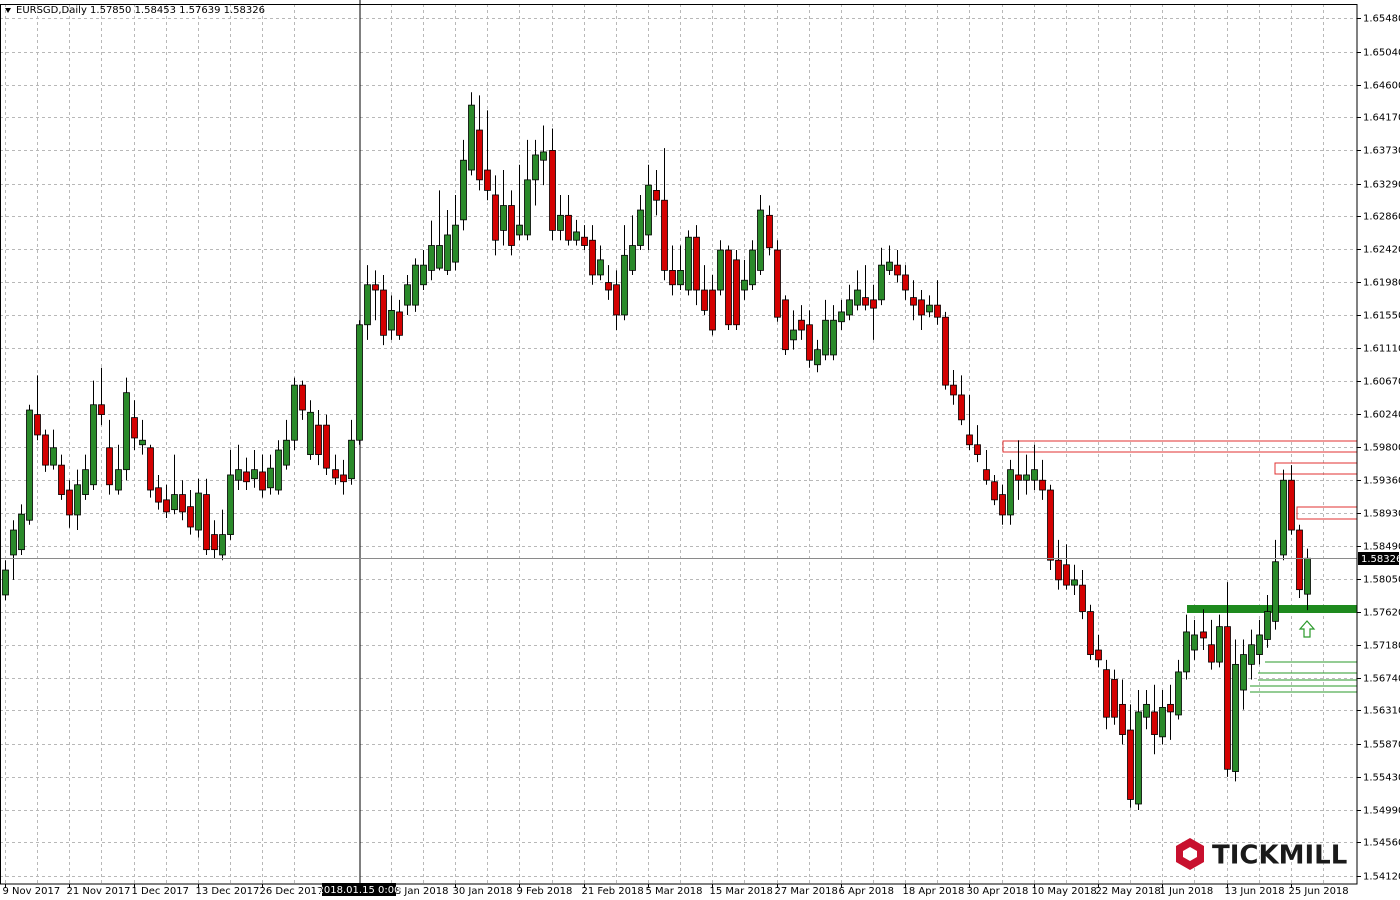  What do you see at coordinates (1381, 118) in the screenshot?
I see `y-tick-label: 1.64170` at bounding box center [1381, 118].